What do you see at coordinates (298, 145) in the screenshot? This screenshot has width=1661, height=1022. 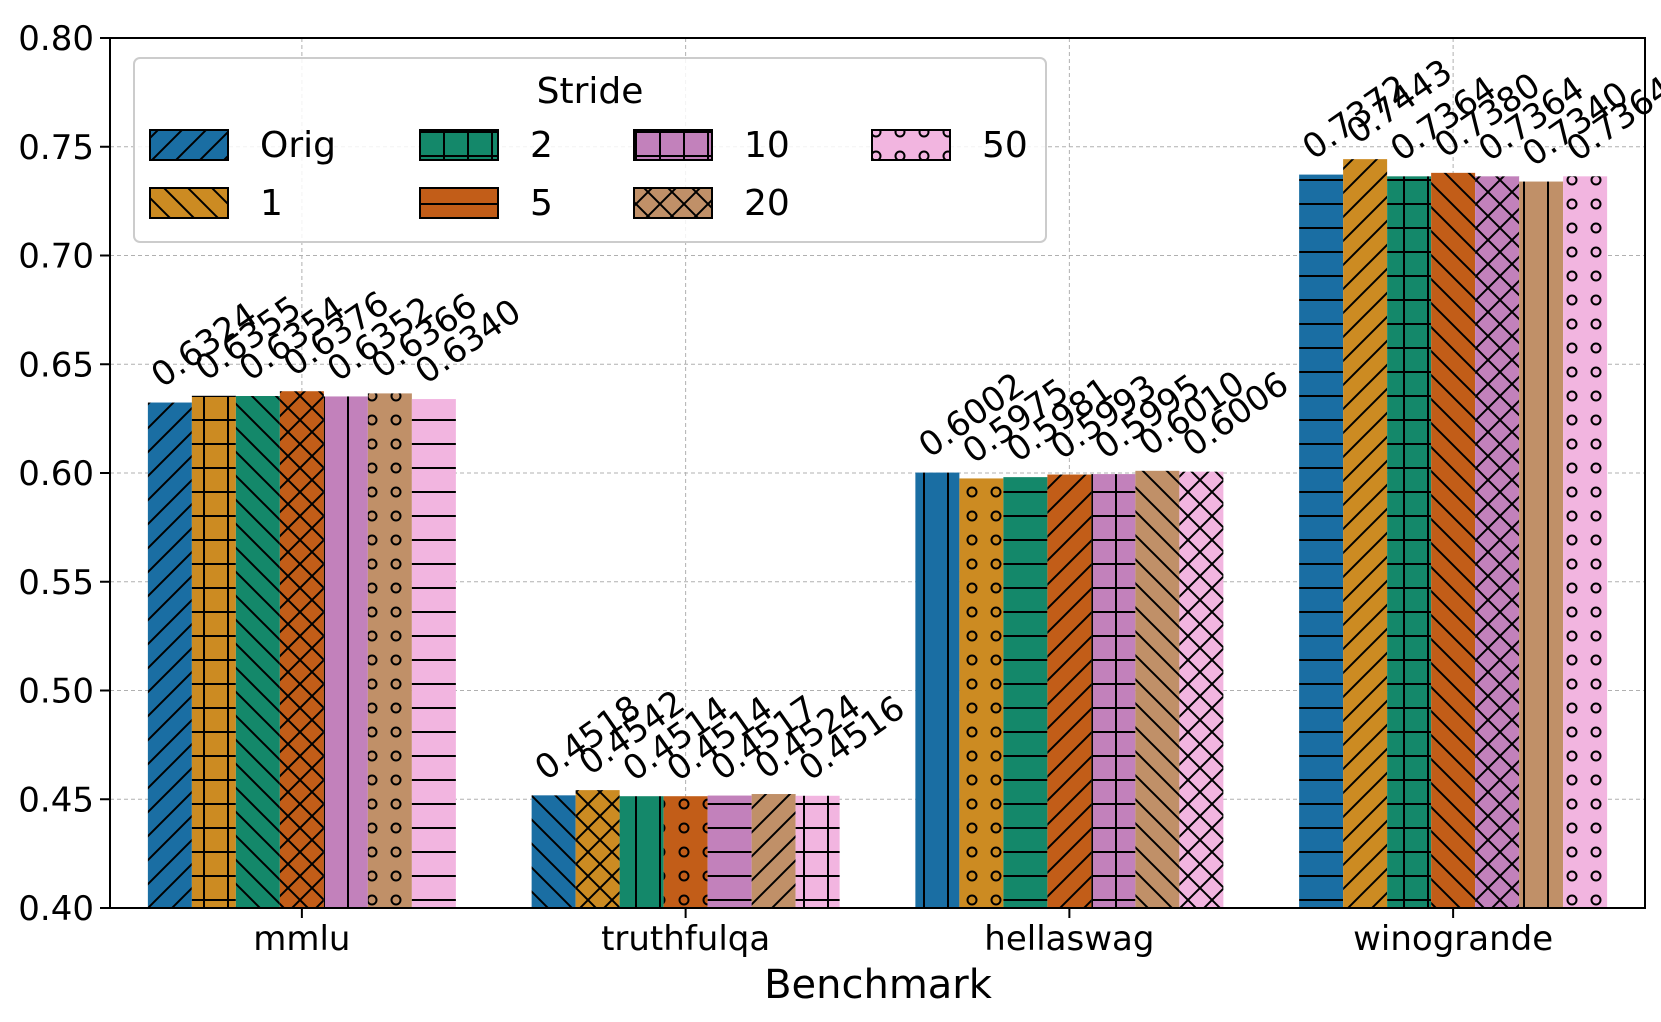 I see `legend-label-Orig: Orig` at bounding box center [298, 145].